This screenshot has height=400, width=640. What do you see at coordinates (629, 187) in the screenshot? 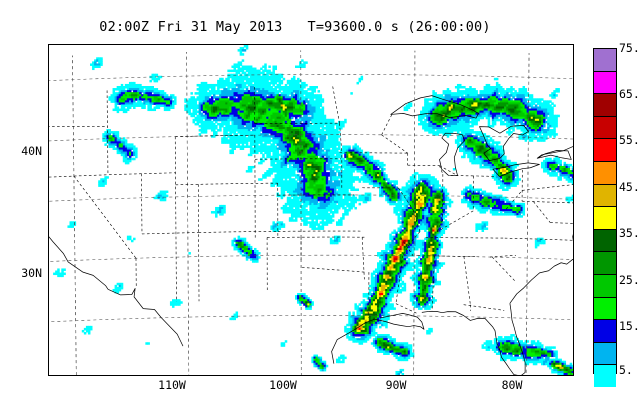
I see `colorbar-tick-45: 45.` at bounding box center [629, 187].